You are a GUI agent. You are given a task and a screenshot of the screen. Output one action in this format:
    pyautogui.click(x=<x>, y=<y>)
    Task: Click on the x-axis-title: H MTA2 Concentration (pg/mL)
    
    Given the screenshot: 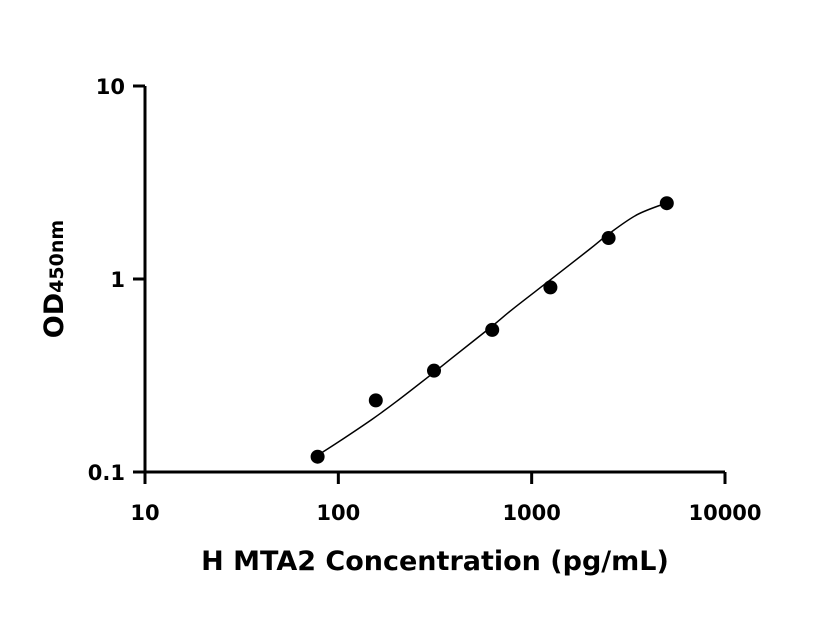 What is the action you would take?
    pyautogui.click(x=435, y=561)
    